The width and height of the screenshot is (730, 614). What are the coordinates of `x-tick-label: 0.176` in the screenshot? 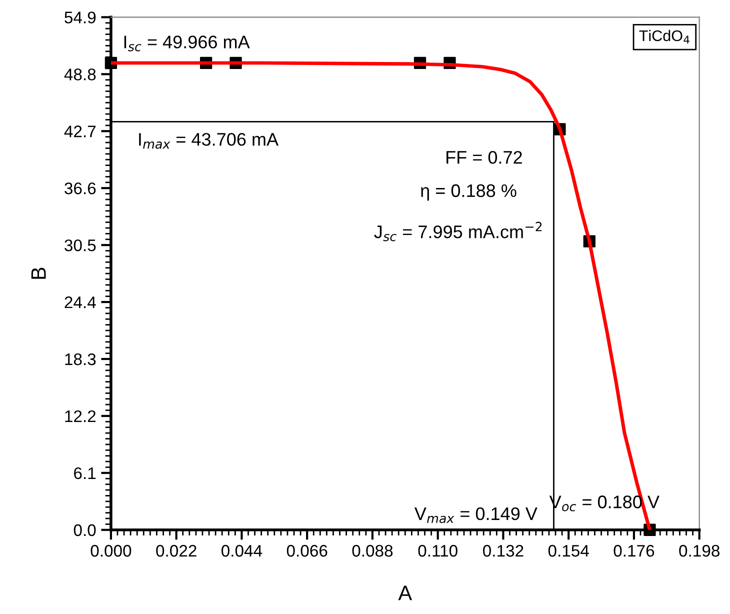 It's located at (634, 550).